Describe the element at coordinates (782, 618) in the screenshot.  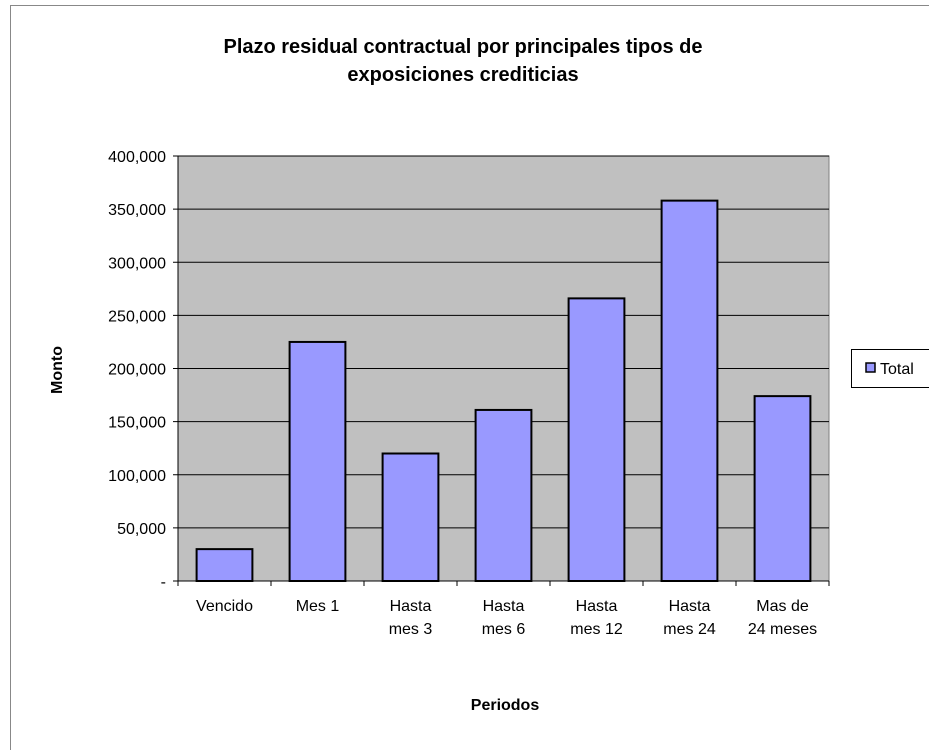
I see `x-tick-label: Mas de 24 meses` at that location.